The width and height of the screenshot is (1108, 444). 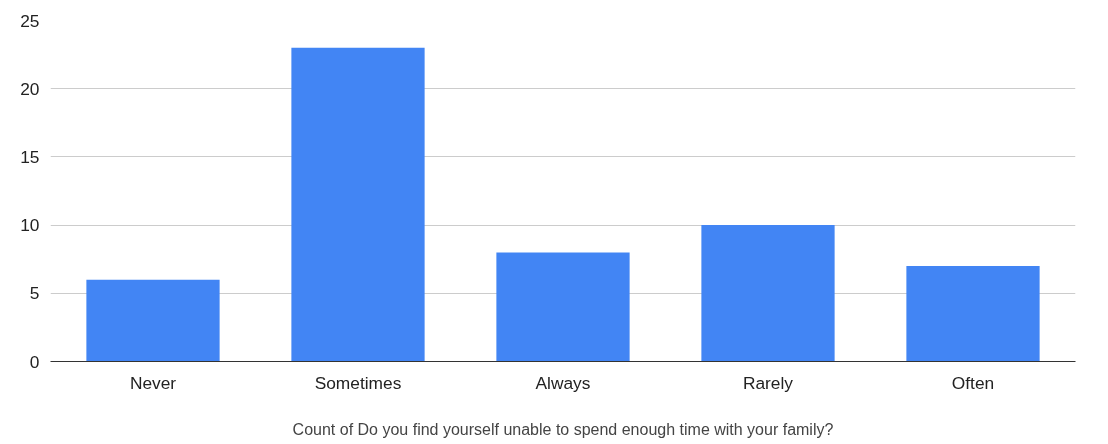 What do you see at coordinates (768, 382) in the screenshot?
I see `x-tick-label: Rarely` at bounding box center [768, 382].